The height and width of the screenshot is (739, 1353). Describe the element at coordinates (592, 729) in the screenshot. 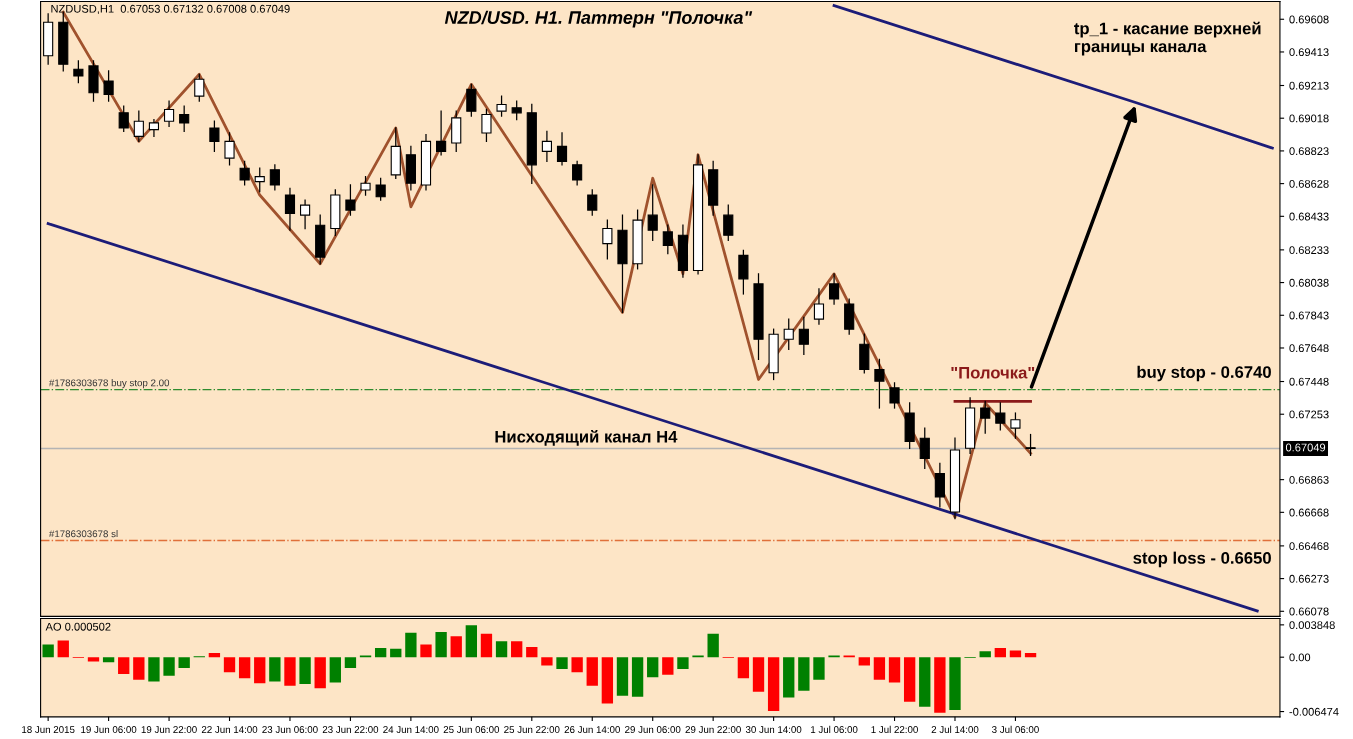

I see `x-tick-label: 26 Jun 14:00` at that location.